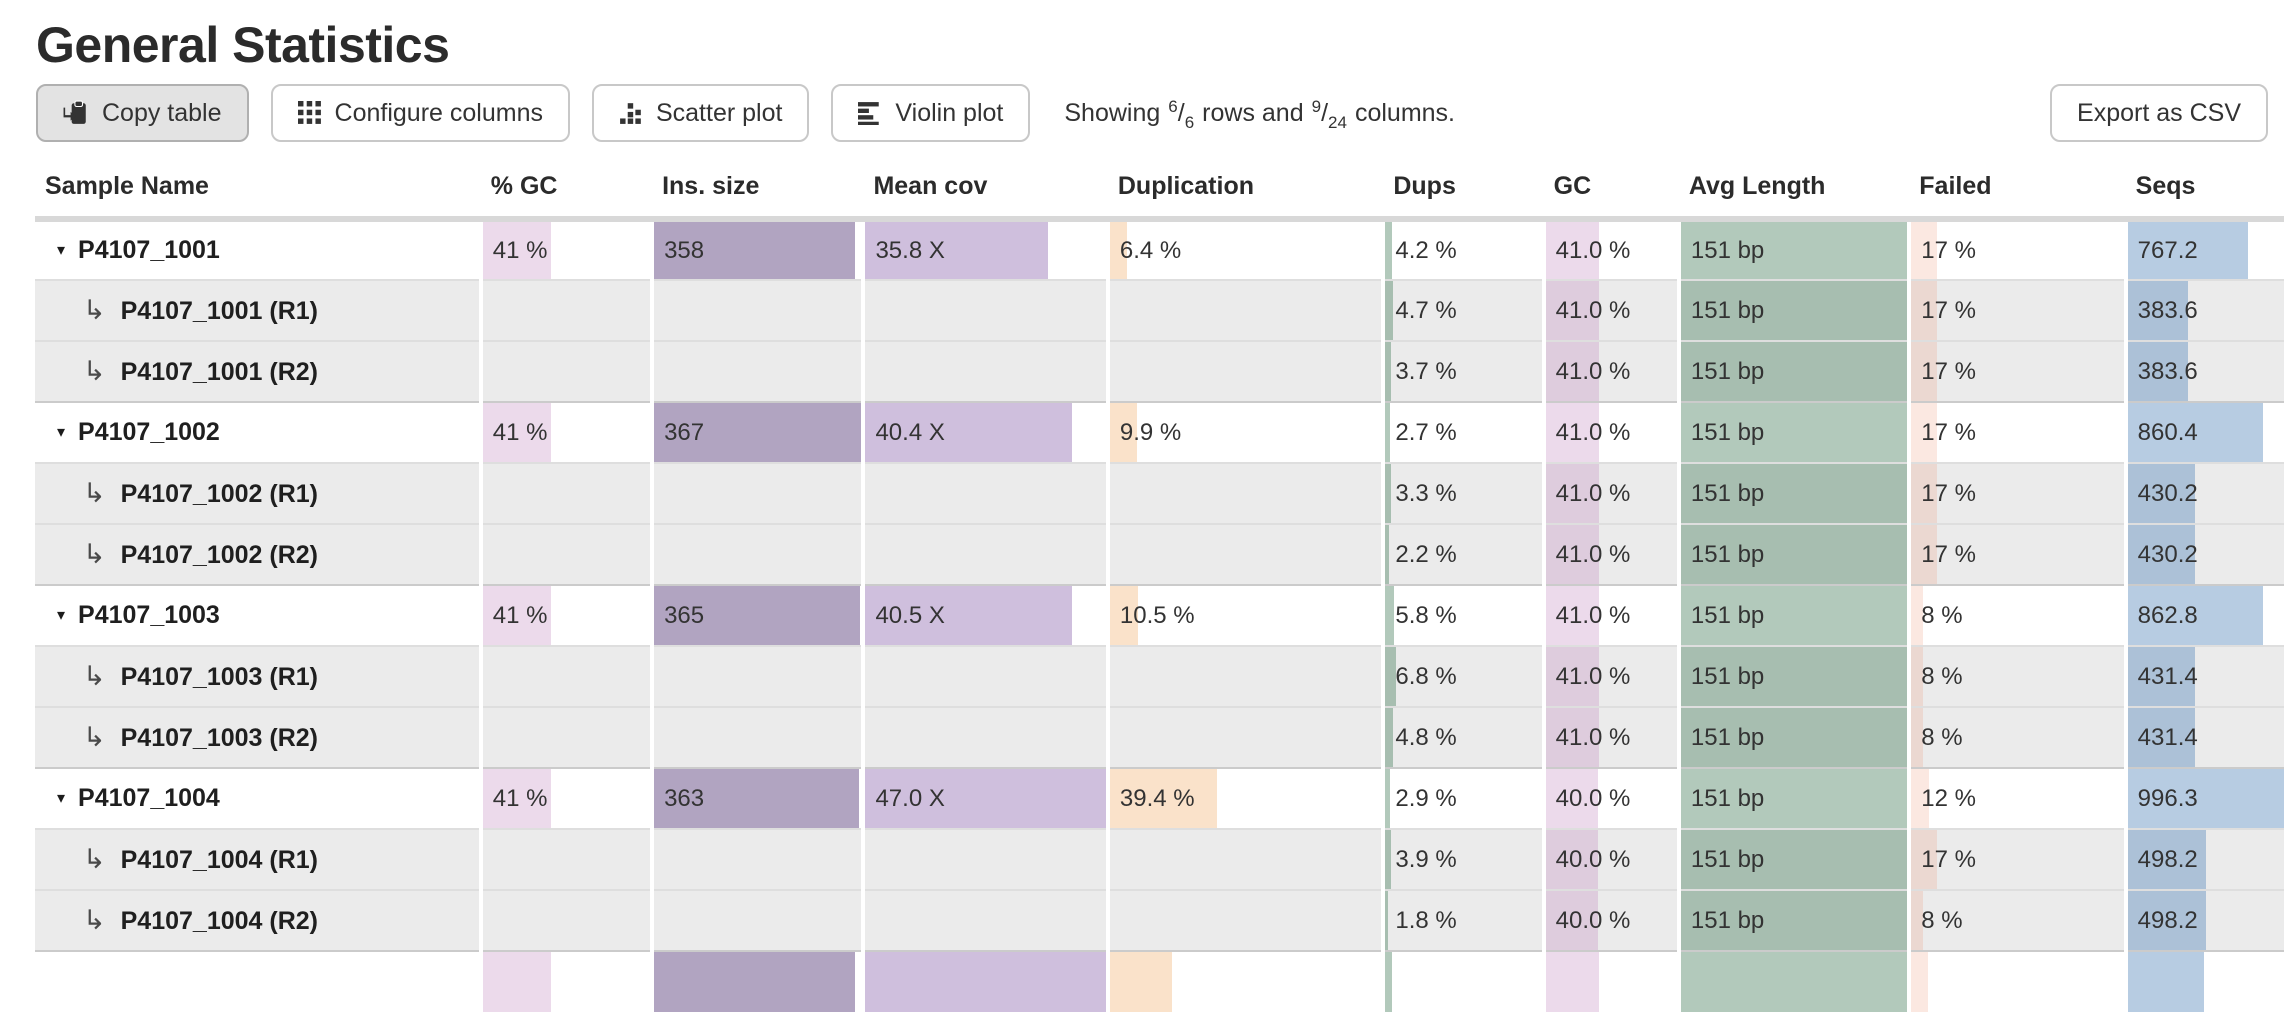  I want to click on cell-value: 383.6, so click(2167, 310).